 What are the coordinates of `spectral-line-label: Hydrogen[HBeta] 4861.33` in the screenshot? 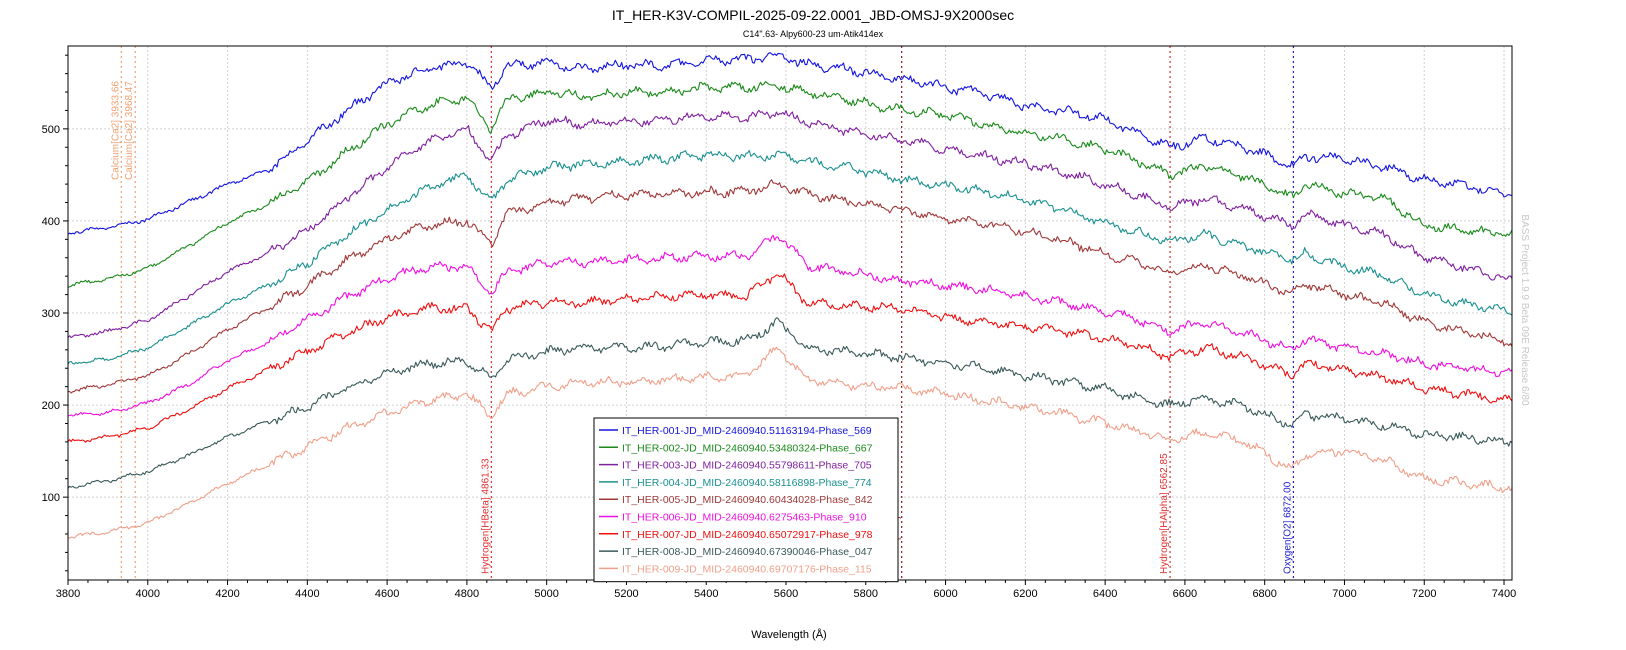 It's located at (485, 516).